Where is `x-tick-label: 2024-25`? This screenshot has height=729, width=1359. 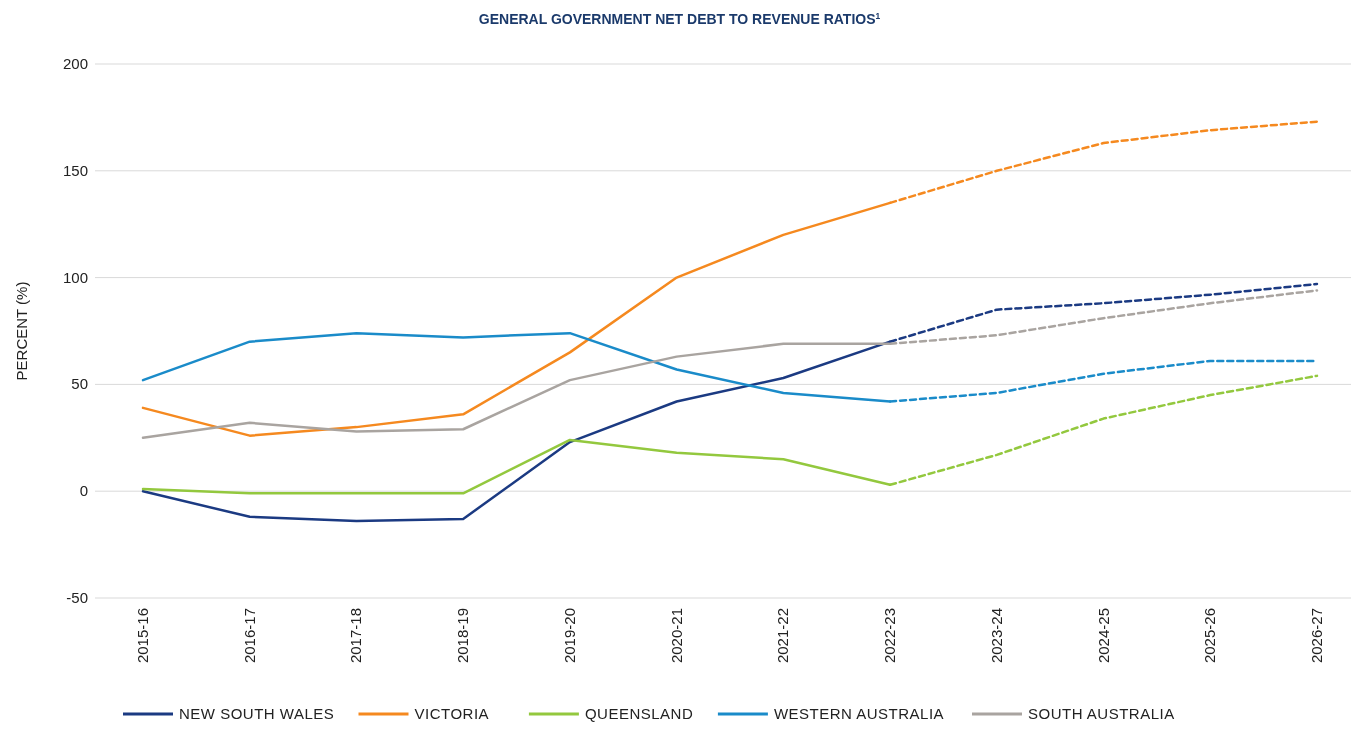 x-tick-label: 2024-25 is located at coordinates (1103, 636).